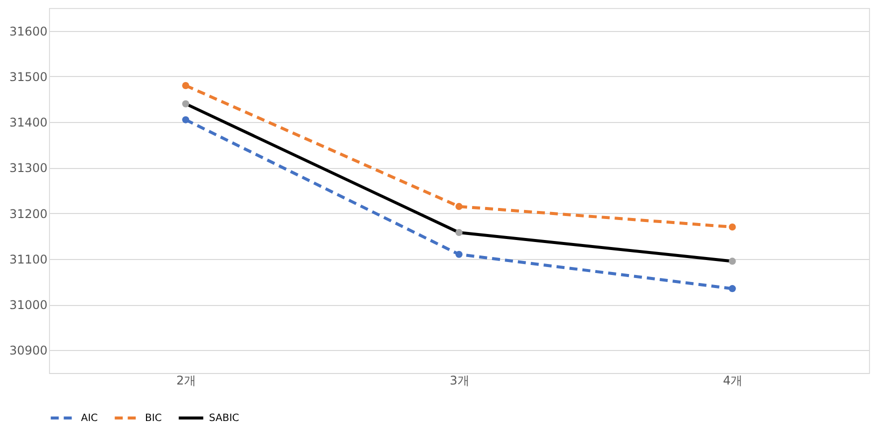 This screenshot has height=432, width=877. I want to click on x-tick-label: 4개, so click(733, 381).